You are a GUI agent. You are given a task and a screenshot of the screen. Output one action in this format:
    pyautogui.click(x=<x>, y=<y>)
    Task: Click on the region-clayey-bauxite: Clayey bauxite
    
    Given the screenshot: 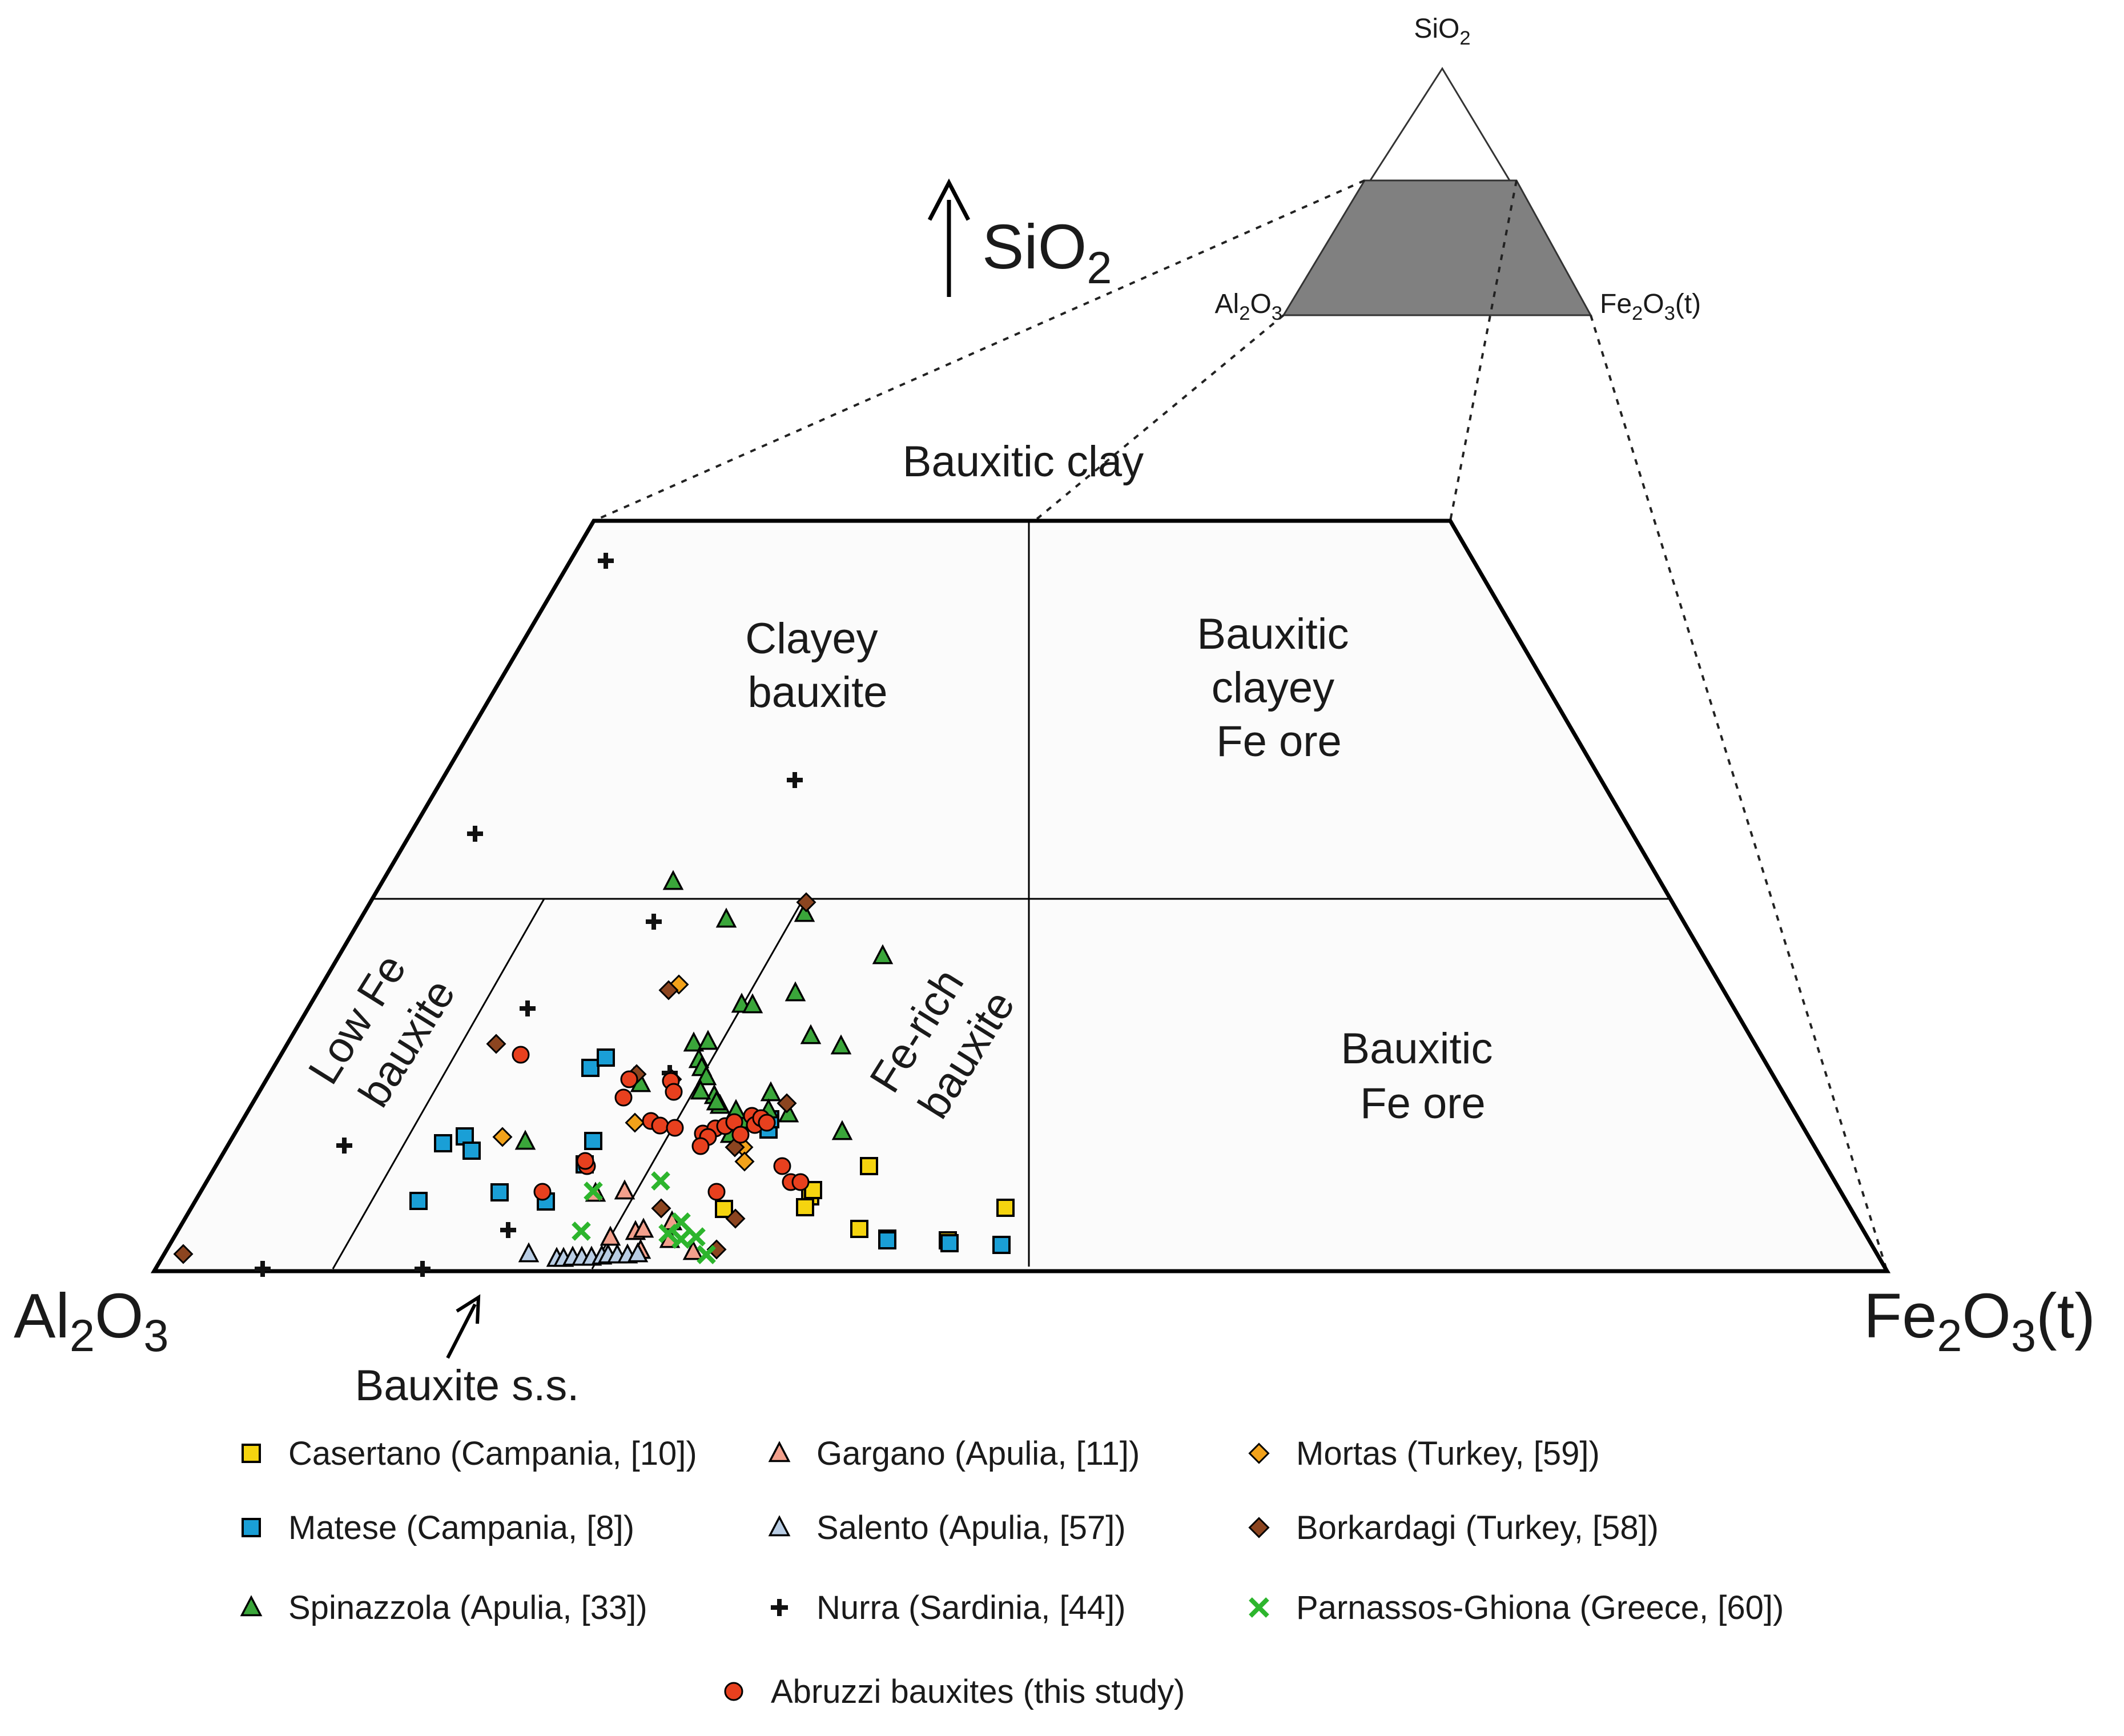 What is the action you would take?
    pyautogui.click(x=817, y=665)
    